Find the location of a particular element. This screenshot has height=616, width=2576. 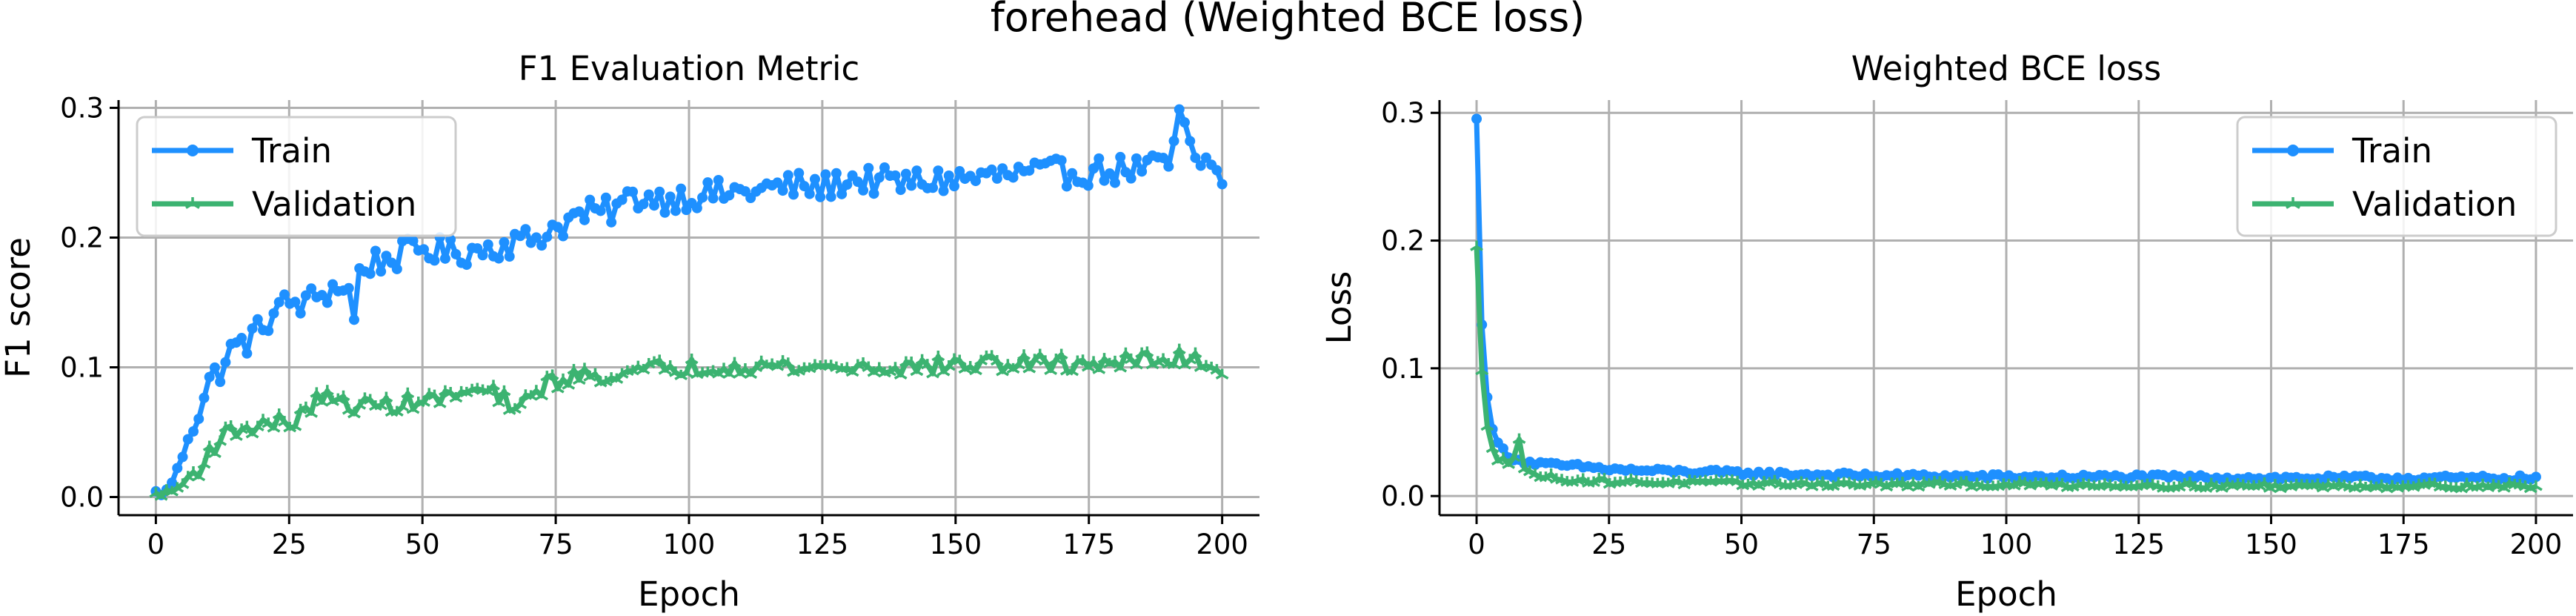

x-tick-label: 75 is located at coordinates (556, 544).